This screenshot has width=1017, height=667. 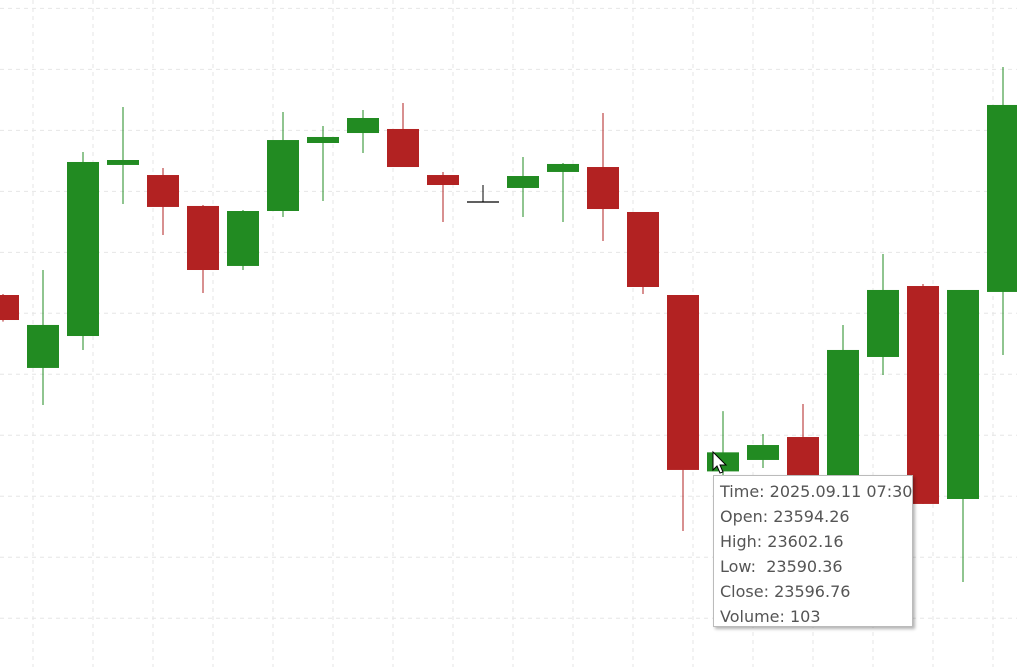 I want to click on tooltip-value: 23596.76, so click(x=812, y=591).